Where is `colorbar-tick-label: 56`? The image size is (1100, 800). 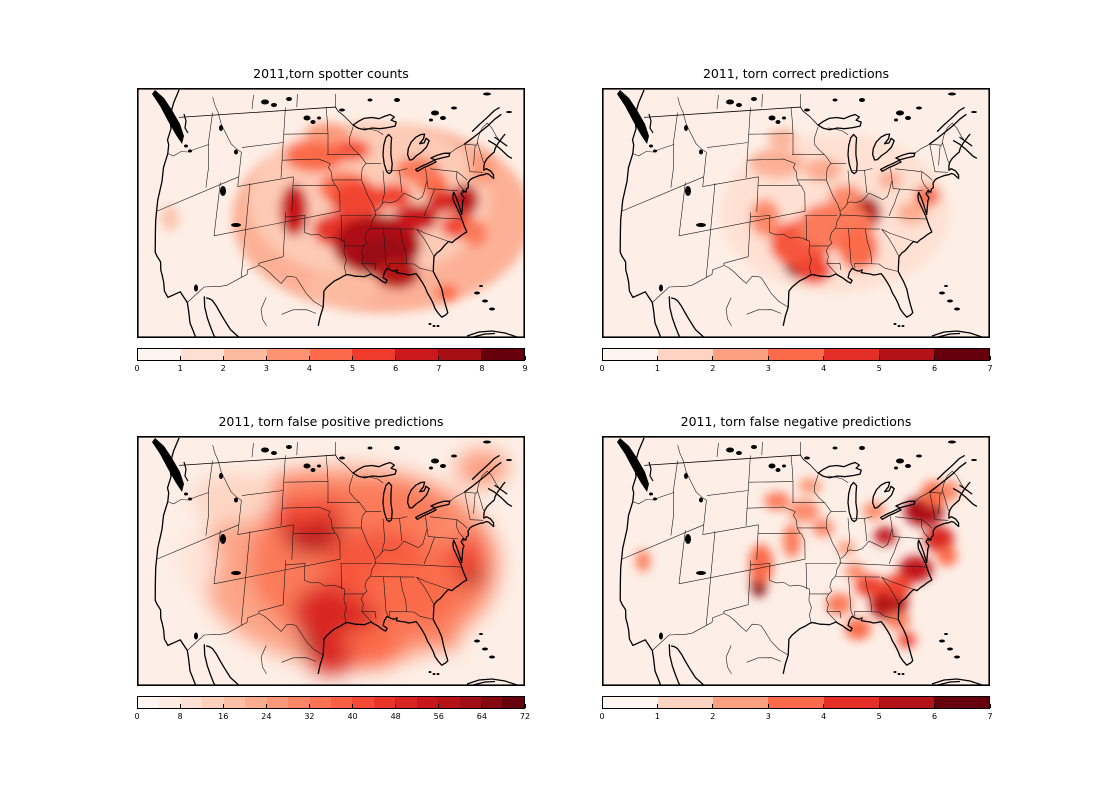 colorbar-tick-label: 56 is located at coordinates (438, 716).